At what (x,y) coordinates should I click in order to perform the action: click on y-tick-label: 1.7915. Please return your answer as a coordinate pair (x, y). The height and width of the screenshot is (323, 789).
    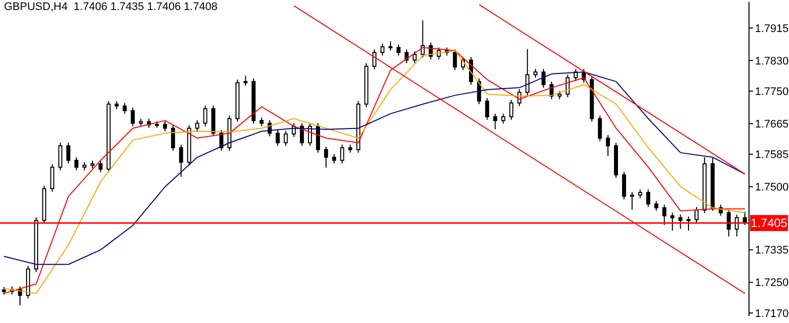
    Looking at the image, I should click on (772, 28).